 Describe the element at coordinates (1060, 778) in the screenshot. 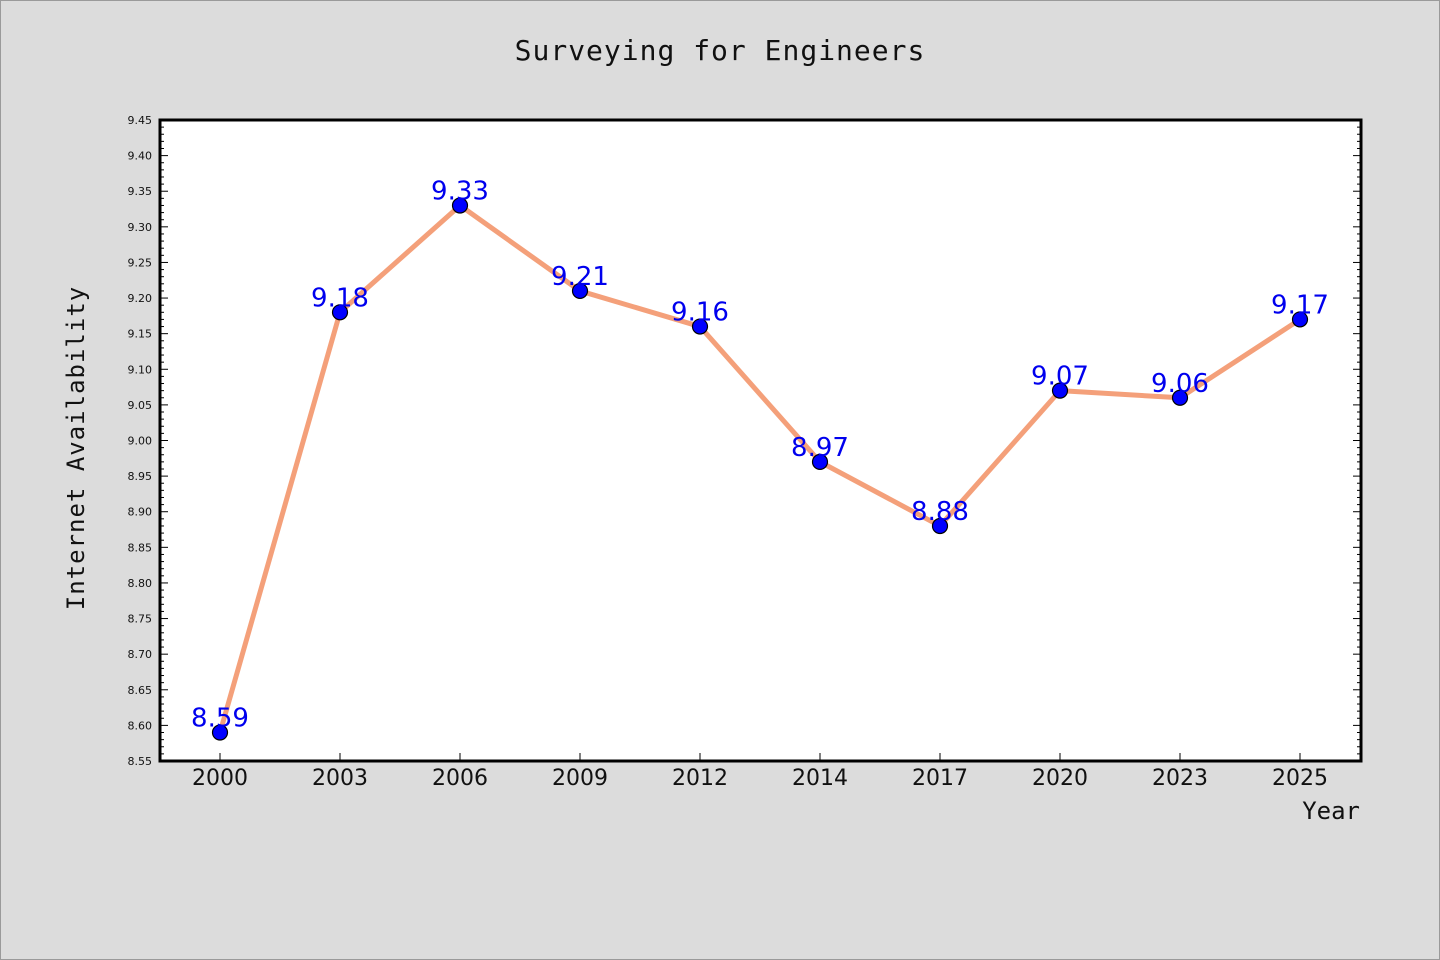

I see `x-tick-label: 2020` at that location.